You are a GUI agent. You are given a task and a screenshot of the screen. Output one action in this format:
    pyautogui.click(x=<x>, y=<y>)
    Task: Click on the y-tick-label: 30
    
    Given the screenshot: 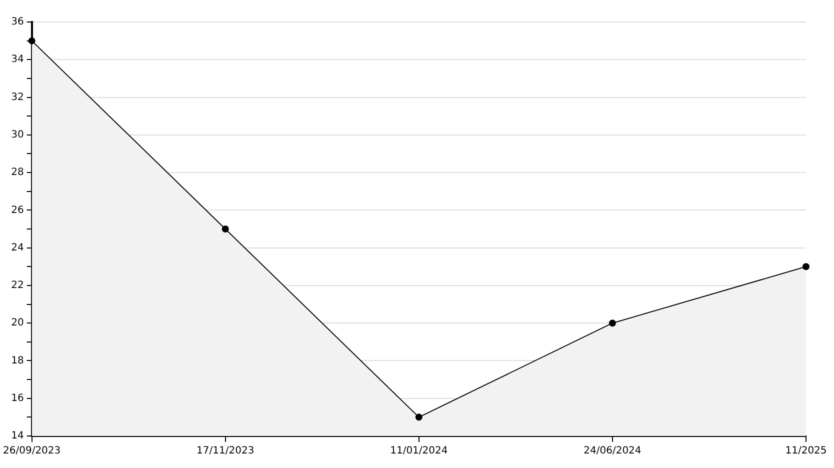 What is the action you would take?
    pyautogui.click(x=17, y=135)
    